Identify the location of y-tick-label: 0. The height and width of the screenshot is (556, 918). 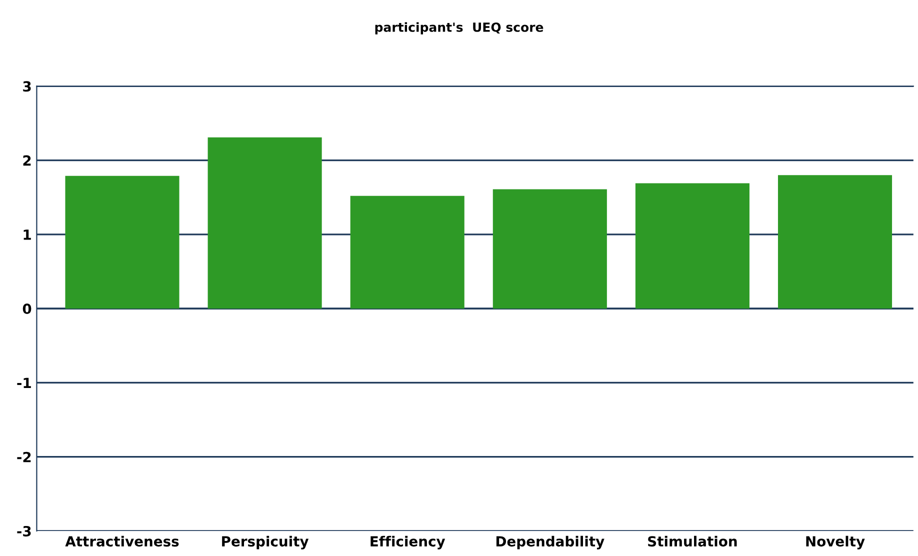
(27, 309).